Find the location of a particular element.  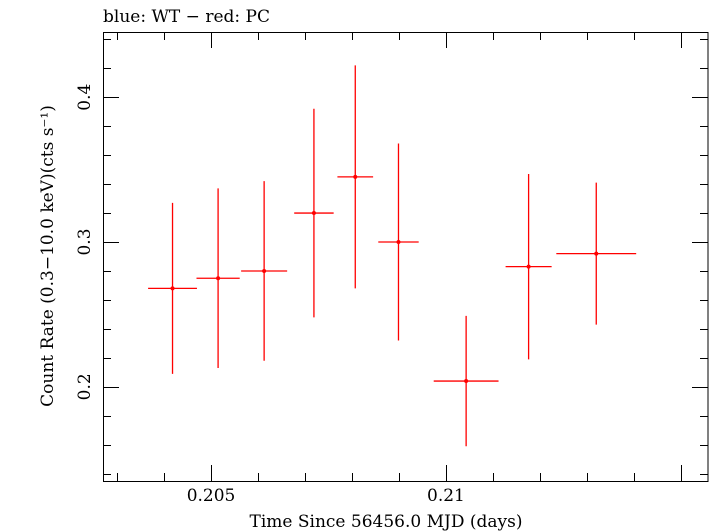

y-axis-label: Count Rate (0.3−10.0 keV)(cts s⁻¹) is located at coordinates (48, 256).